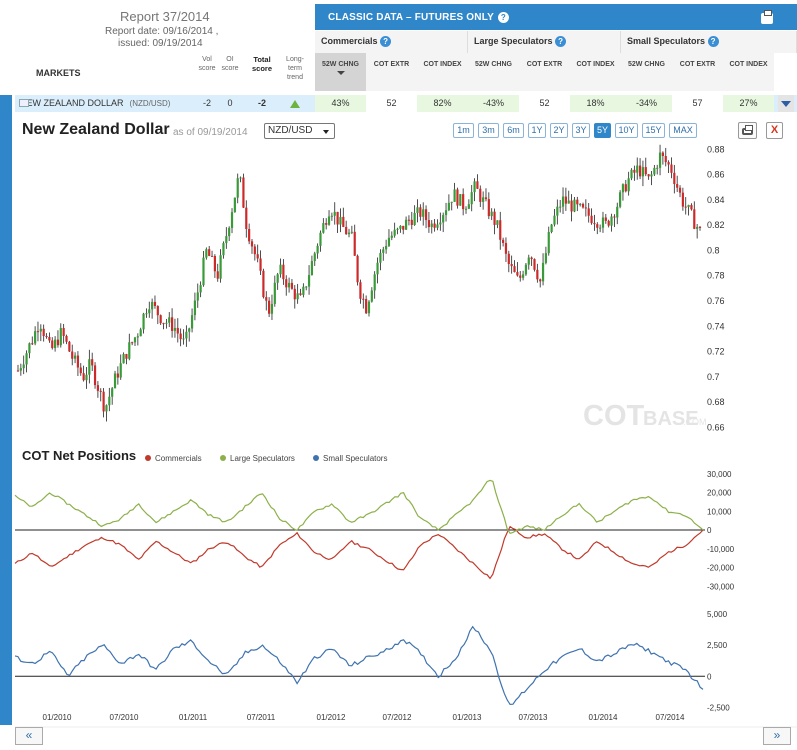 The height and width of the screenshot is (750, 797). What do you see at coordinates (786, 103) in the screenshot?
I see `row-dropdown-icon` at bounding box center [786, 103].